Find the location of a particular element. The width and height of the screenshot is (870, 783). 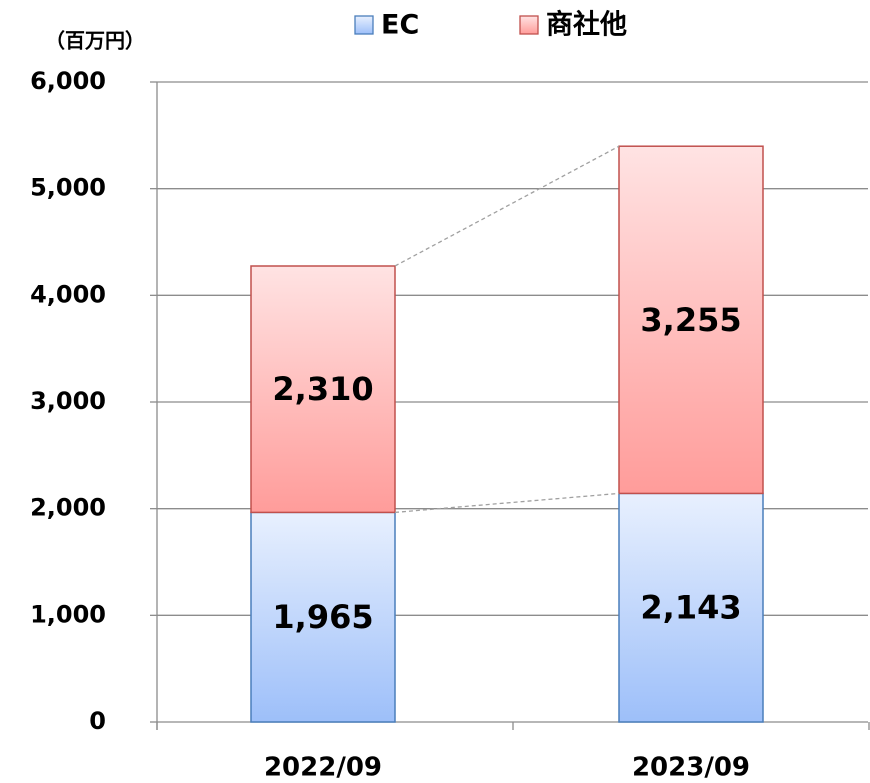

legend-label: 商社他 is located at coordinates (586, 25).